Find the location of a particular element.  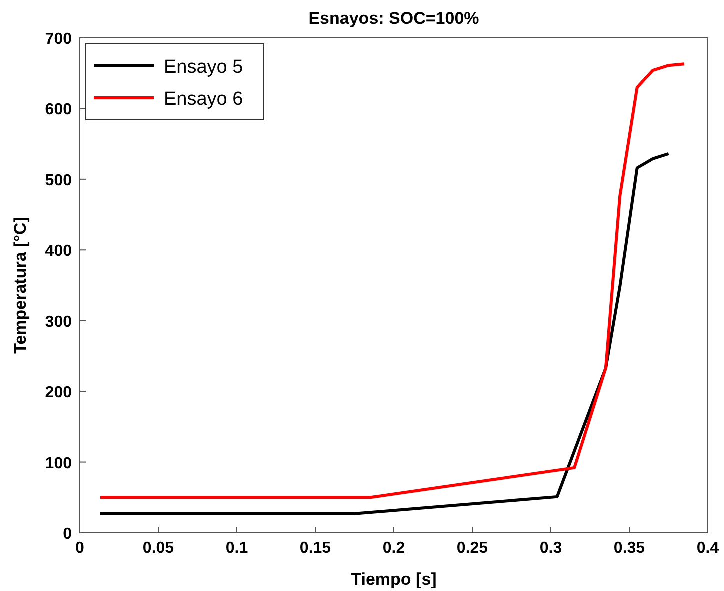

y-tick-label: 200 is located at coordinates (58, 393).